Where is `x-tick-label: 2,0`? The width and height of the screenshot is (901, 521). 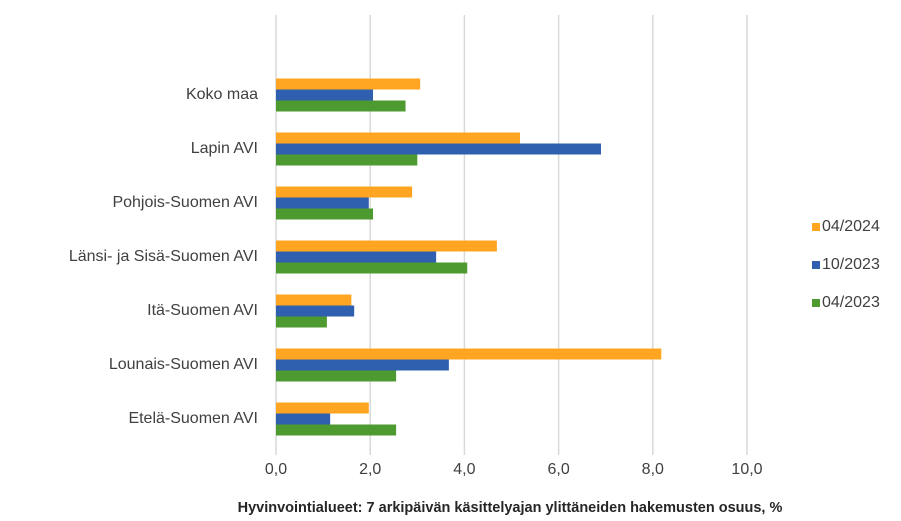 x-tick-label: 2,0 is located at coordinates (370, 469).